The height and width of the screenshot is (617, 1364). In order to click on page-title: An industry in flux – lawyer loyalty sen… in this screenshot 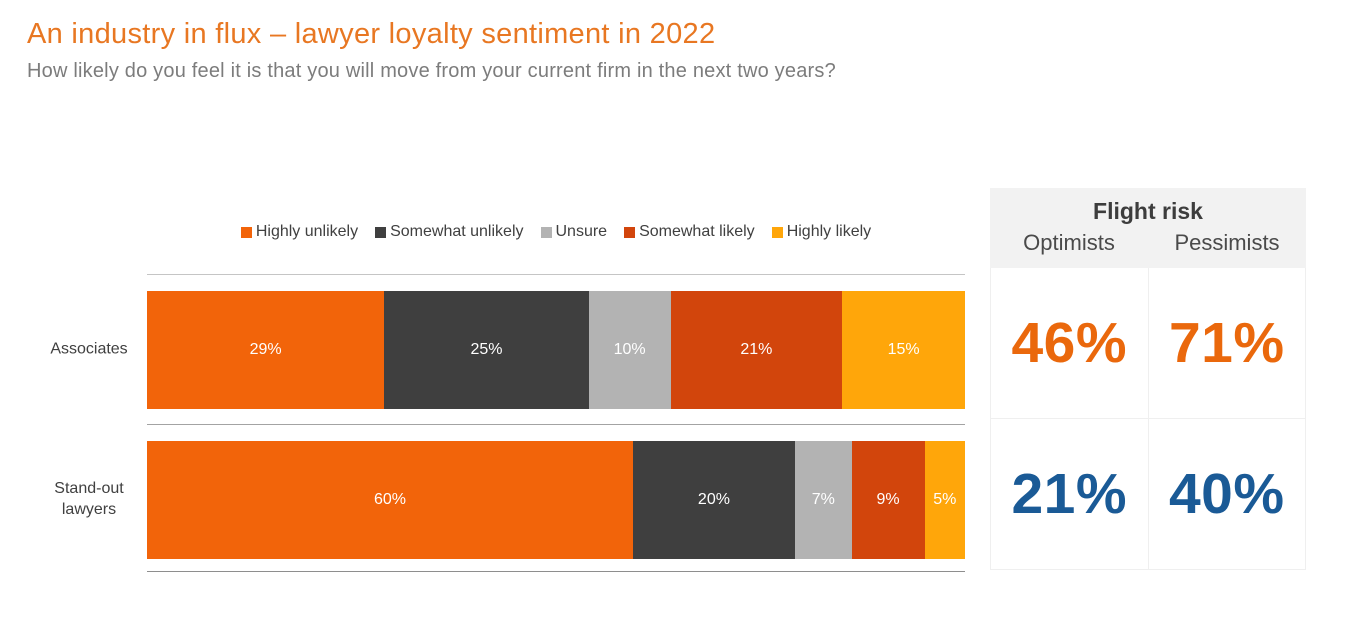, I will do `click(371, 34)`.